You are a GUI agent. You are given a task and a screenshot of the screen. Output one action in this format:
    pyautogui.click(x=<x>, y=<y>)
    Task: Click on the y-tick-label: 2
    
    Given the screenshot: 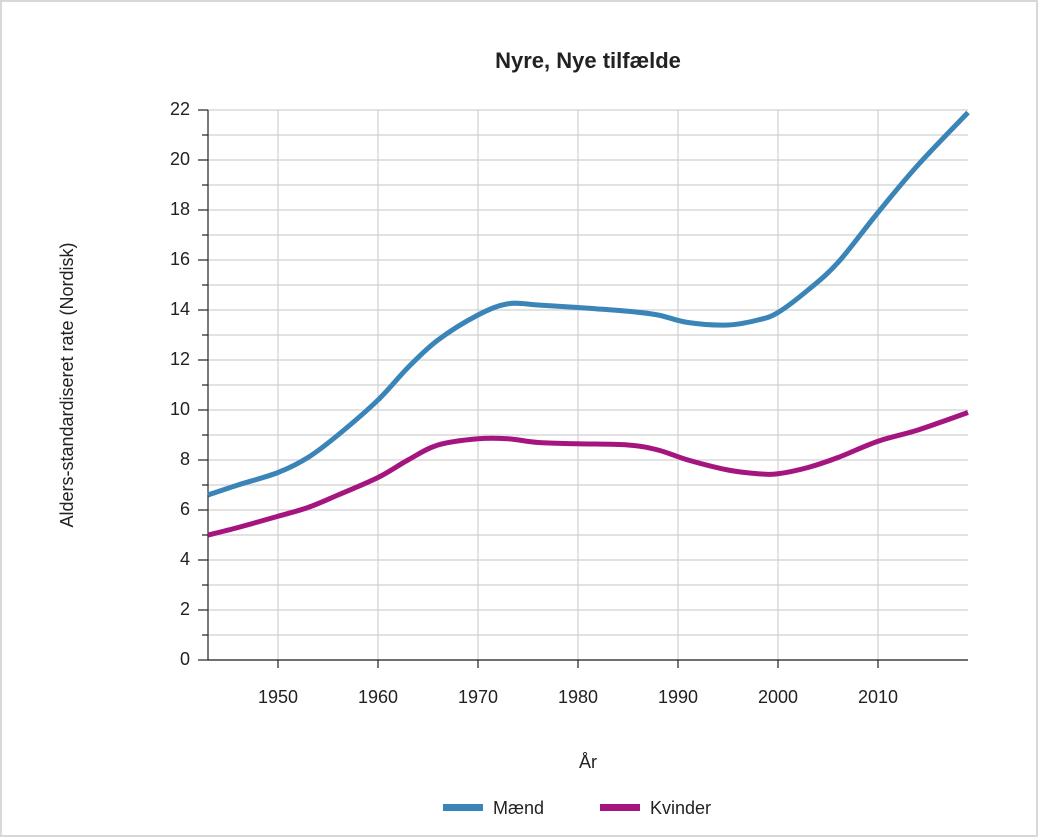 What is the action you would take?
    pyautogui.click(x=185, y=609)
    